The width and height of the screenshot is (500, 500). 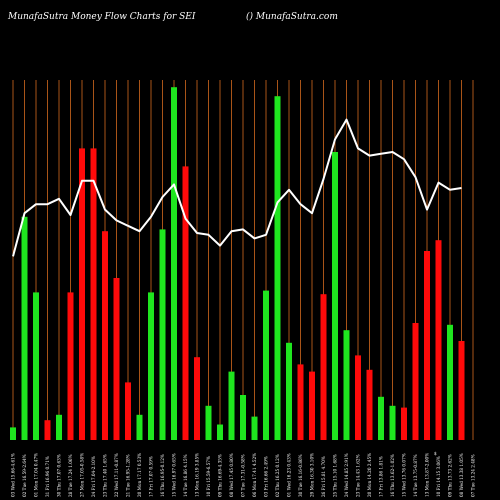 I want to click on x-tick-label: 10 Fri 15.59-6.57%, so click(x=208, y=476).